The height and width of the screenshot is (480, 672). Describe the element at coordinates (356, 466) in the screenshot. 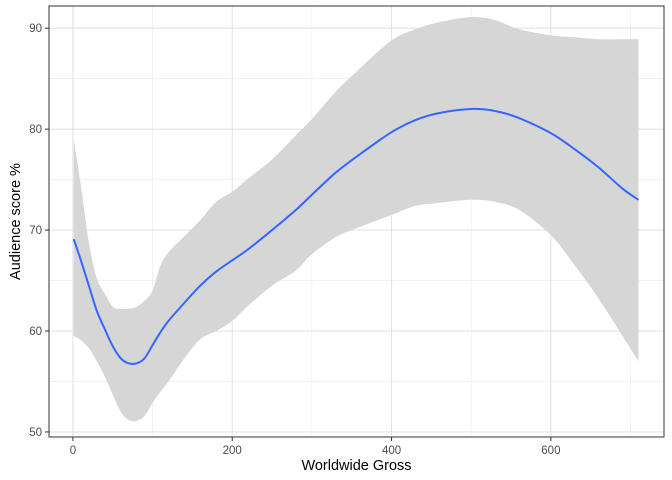

I see `x-axis-title: Worldwide Gross` at that location.